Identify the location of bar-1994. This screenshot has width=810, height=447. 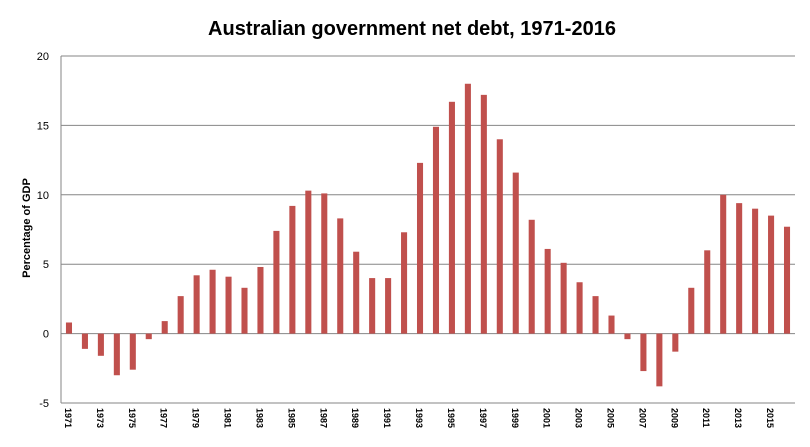
(436, 230).